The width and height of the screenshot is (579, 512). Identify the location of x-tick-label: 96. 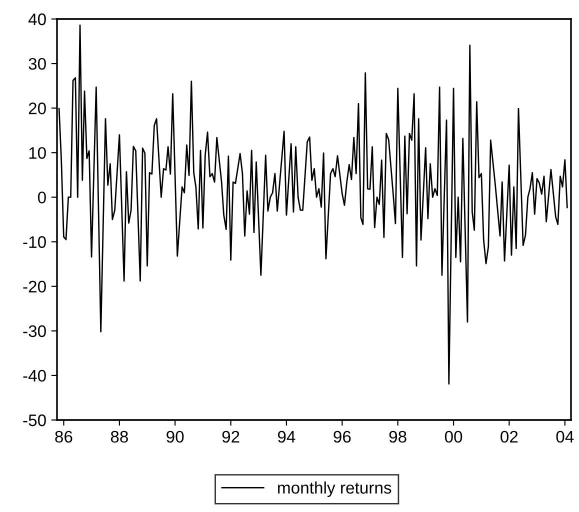
(342, 436).